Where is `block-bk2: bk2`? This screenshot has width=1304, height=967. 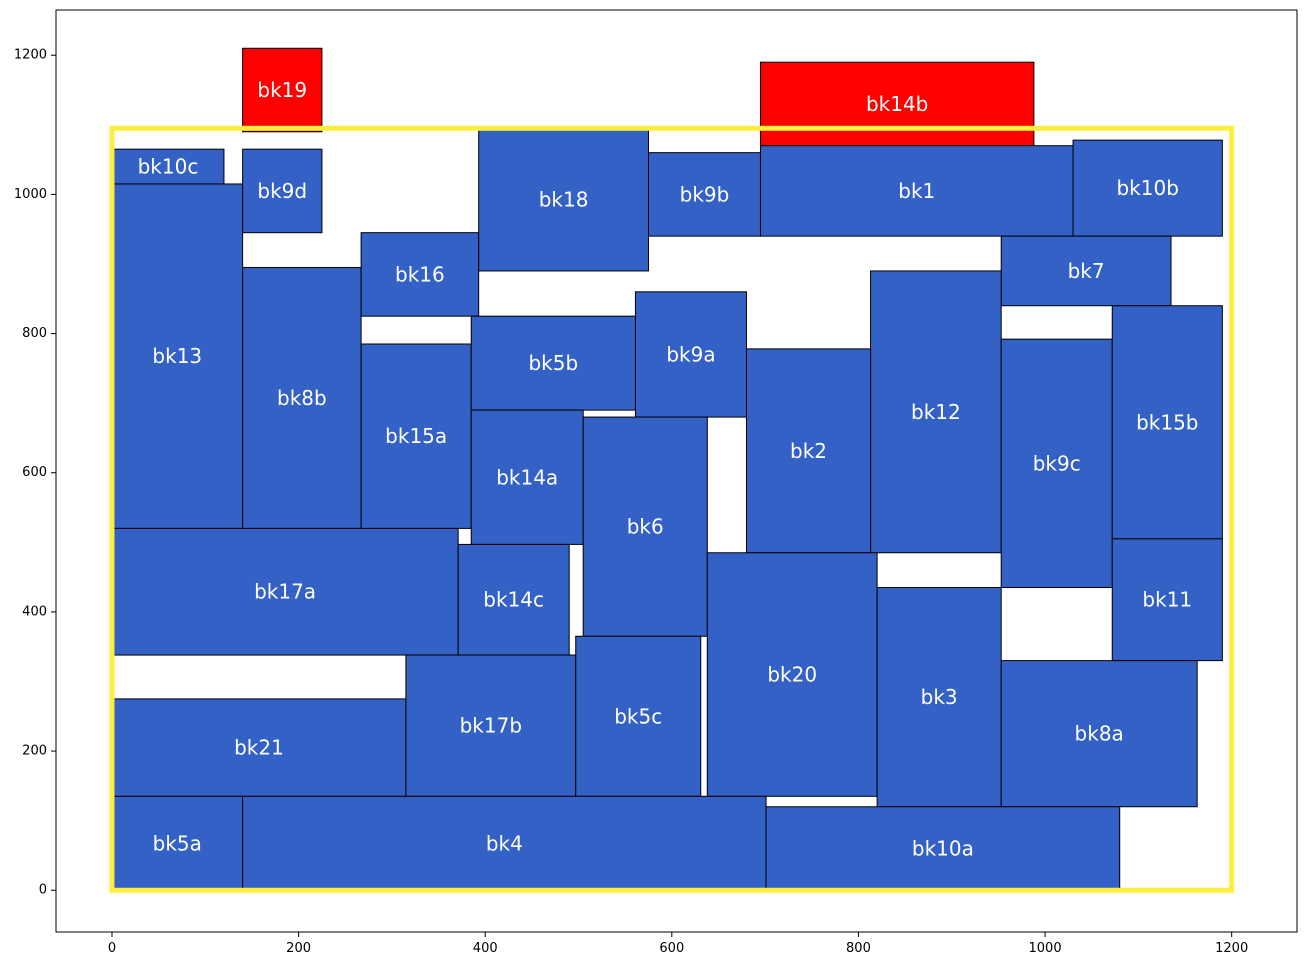 block-bk2: bk2 is located at coordinates (808, 451).